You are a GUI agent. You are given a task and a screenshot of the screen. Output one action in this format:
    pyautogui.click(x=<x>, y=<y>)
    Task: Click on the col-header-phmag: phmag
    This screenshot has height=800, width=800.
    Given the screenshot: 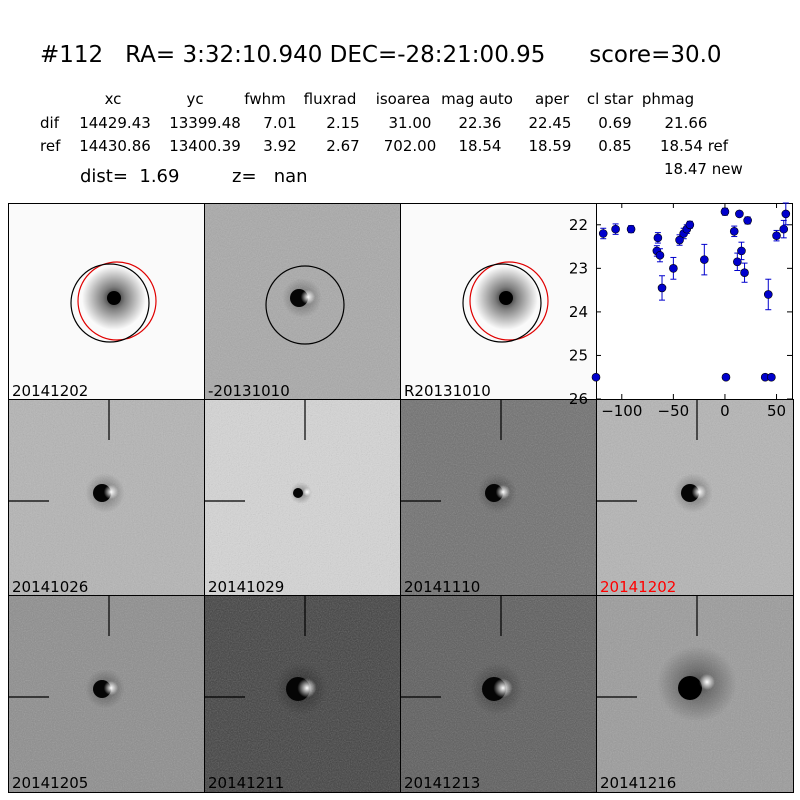 What is the action you would take?
    pyautogui.click(x=668, y=99)
    